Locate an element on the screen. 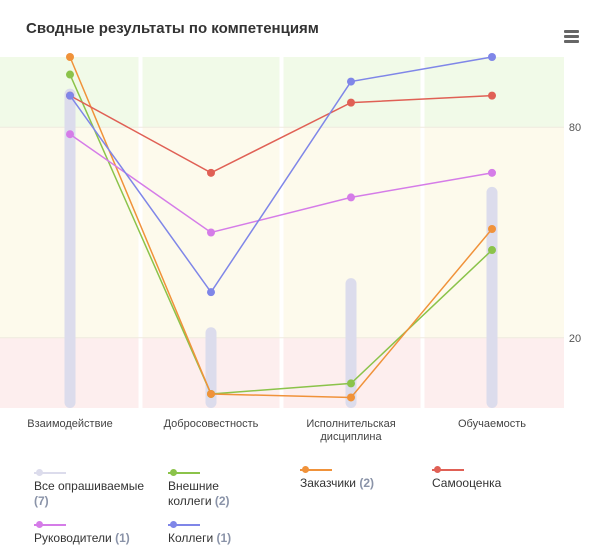 This screenshot has width=594, height=558. legend-item-customers: Заказчики (2) is located at coordinates (360, 478).